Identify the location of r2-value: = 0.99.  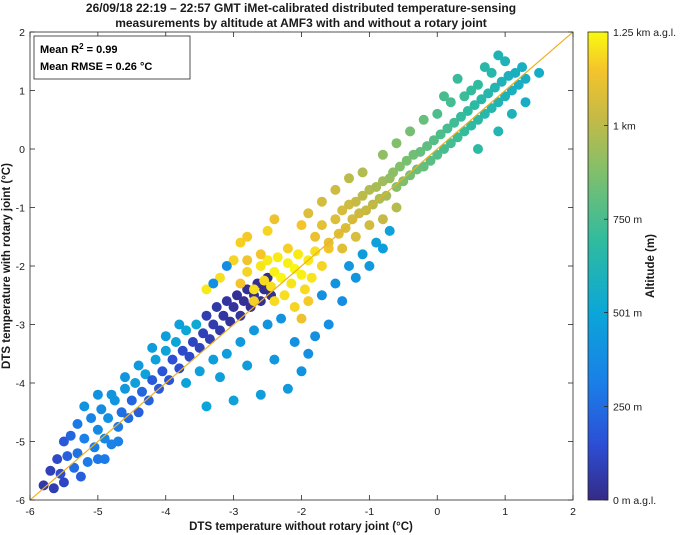
(101, 50).